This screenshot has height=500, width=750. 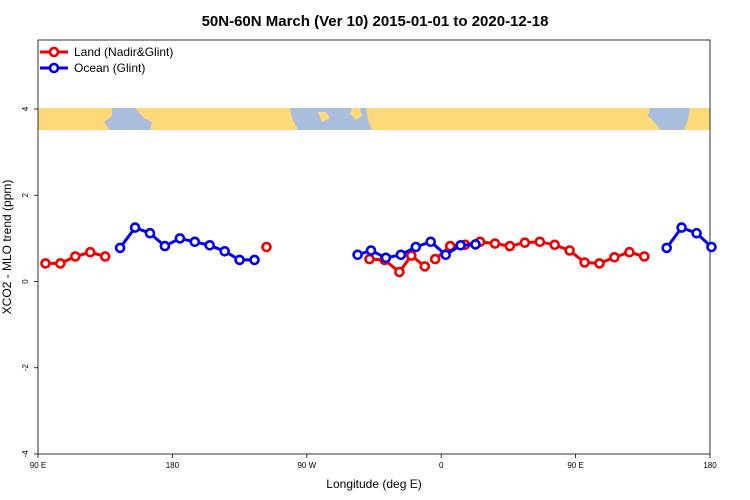 What do you see at coordinates (324, 117) in the screenshot?
I see `map-island` at bounding box center [324, 117].